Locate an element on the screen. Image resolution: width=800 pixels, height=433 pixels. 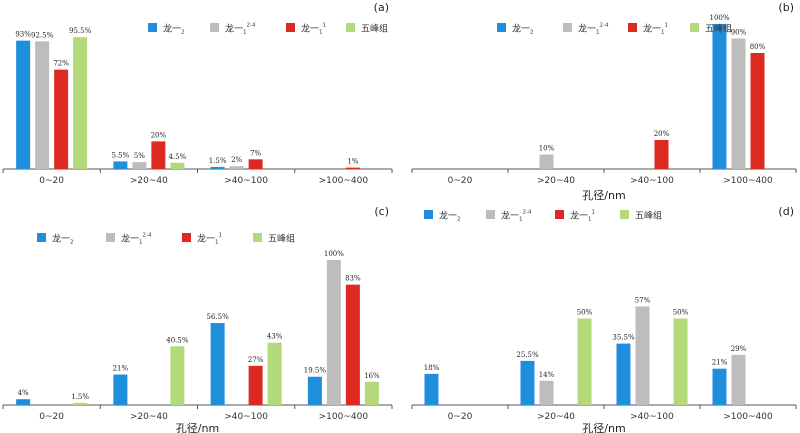
data-label: 95.5% is located at coordinates (80, 31).